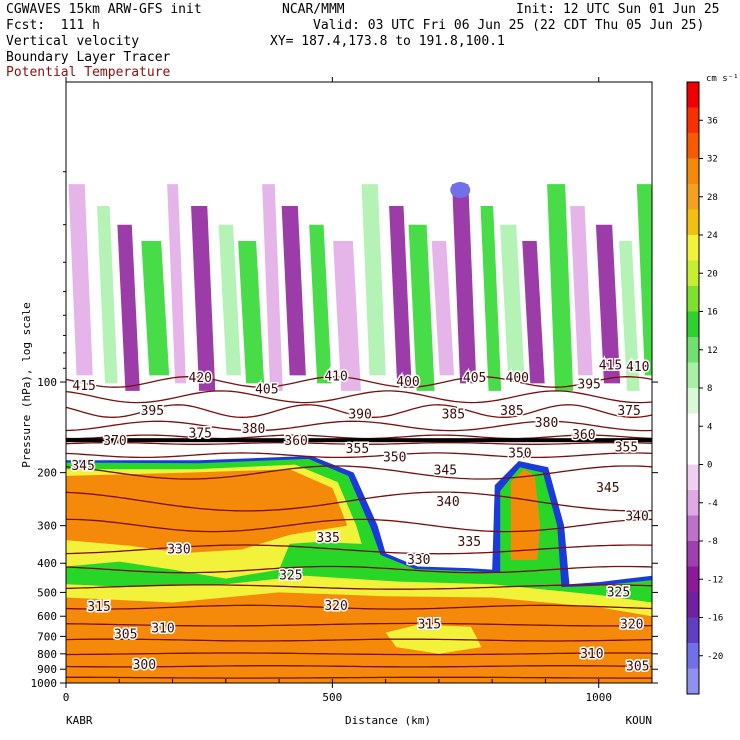 Image resolution: width=740 pixels, height=740 pixels. Describe the element at coordinates (525, 514) in the screenshot. I see `tracer-orange-plume` at that location.